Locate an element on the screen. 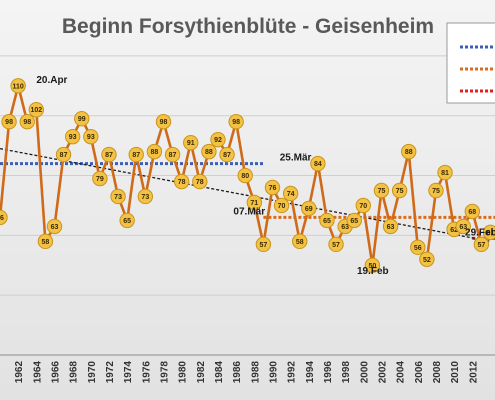 Image resolution: width=495 pixels, height=400 pixels. data-label: 99 is located at coordinates (82, 119).